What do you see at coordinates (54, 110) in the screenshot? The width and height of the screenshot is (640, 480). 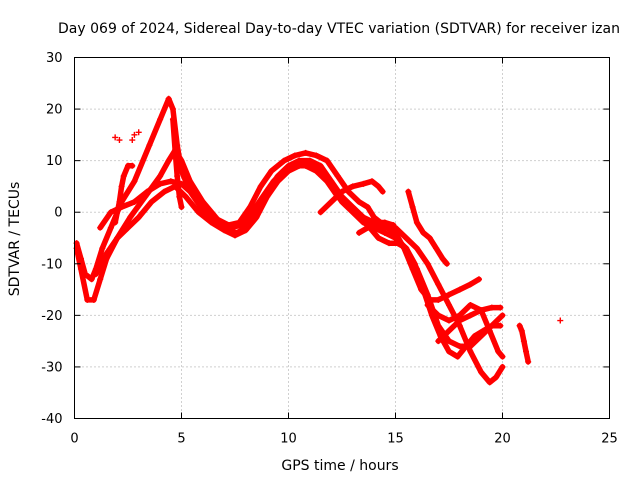 I see `y-tick-label: 20` at bounding box center [54, 110].